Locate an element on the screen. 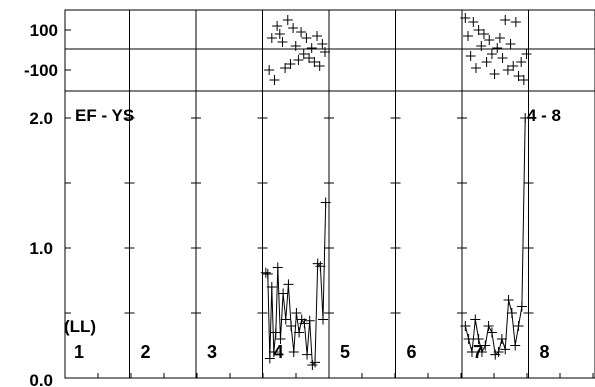 Image resolution: width=595 pixels, height=387 pixels. segment-label: 3 is located at coordinates (212, 352).